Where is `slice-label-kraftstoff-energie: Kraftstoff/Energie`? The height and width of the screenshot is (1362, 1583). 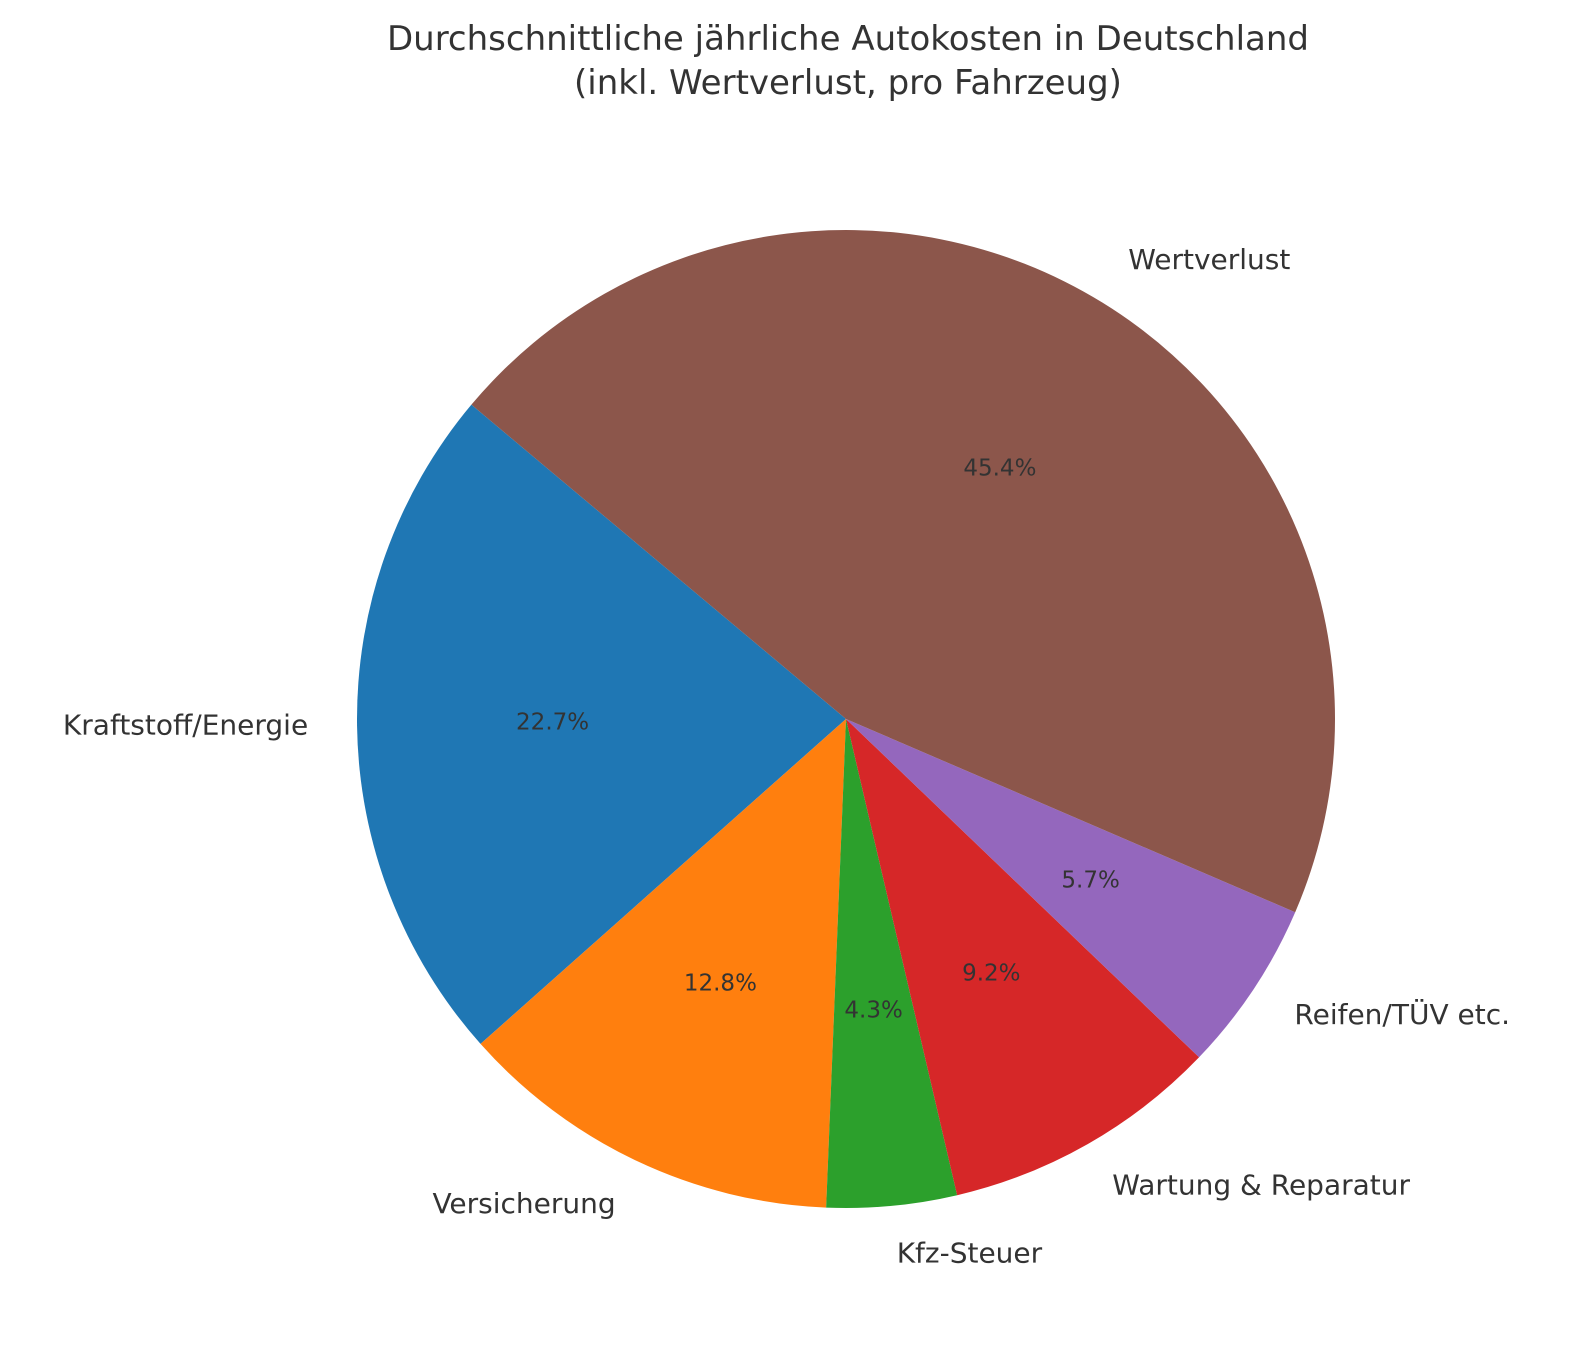
slice-label-kraftstoff-energie: Kraftstoff/Energie is located at coordinates (185, 725).